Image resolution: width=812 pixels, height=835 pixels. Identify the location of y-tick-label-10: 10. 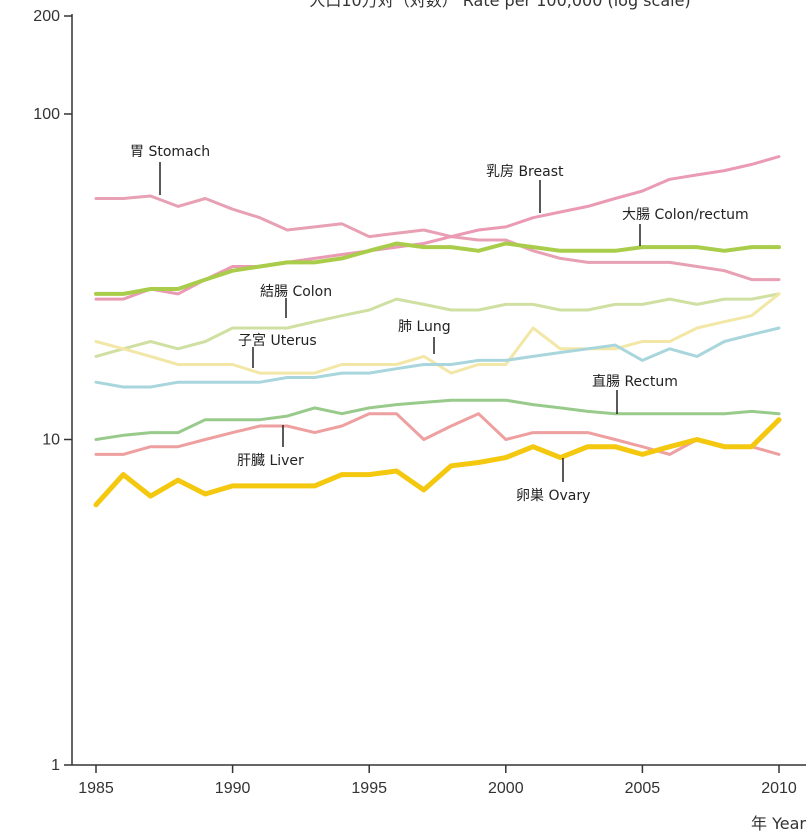
(51, 439).